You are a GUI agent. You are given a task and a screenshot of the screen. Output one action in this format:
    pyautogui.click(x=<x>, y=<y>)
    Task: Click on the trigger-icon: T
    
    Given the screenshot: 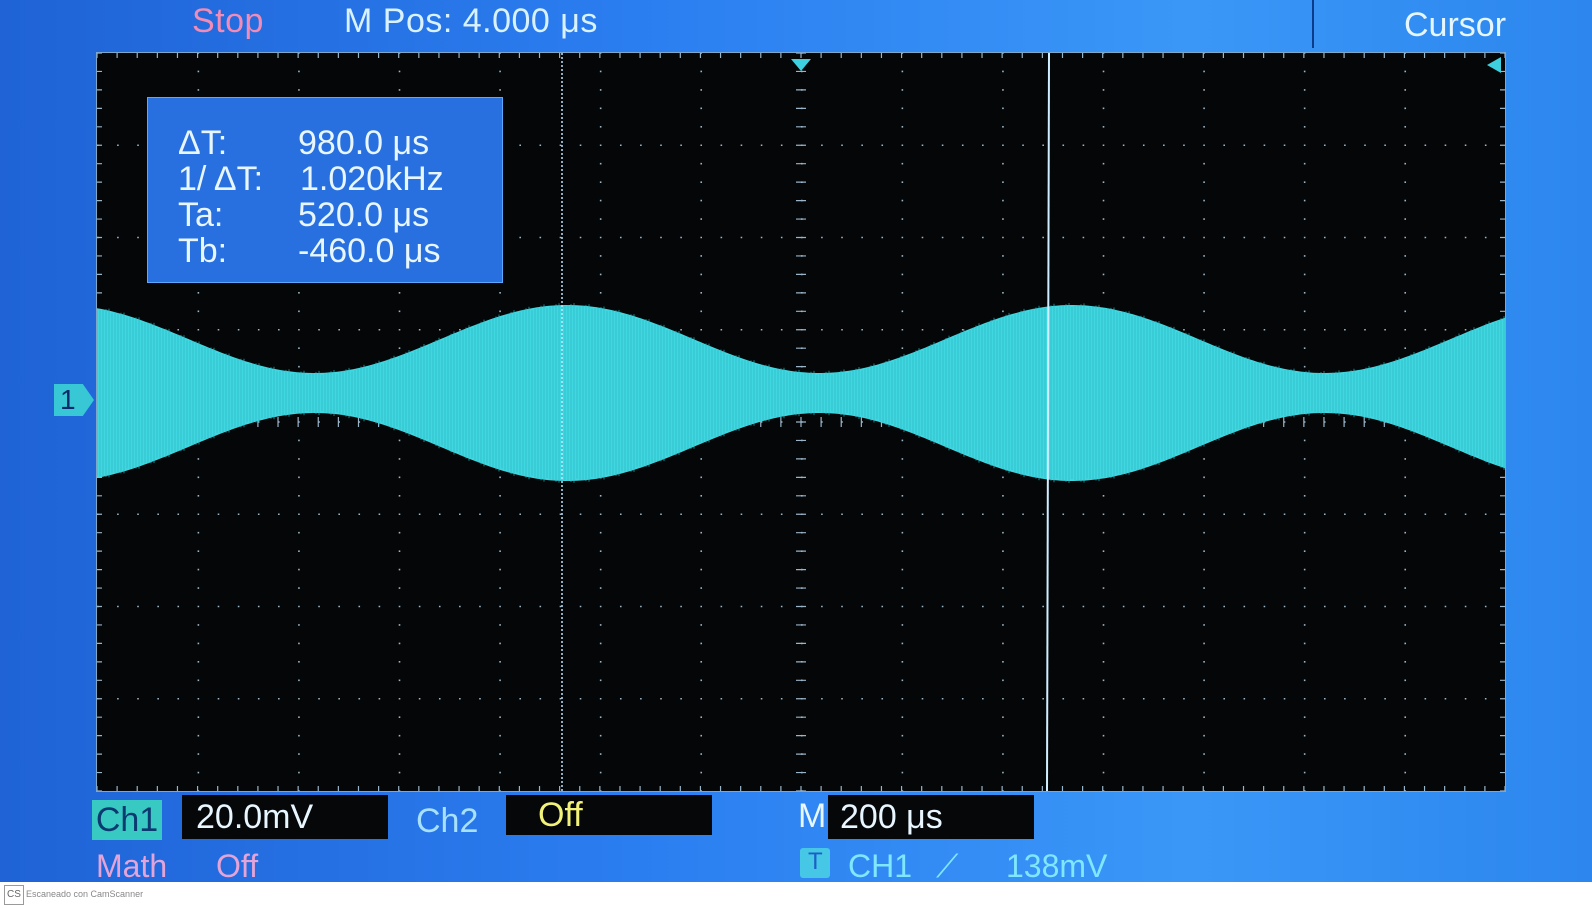 What is the action you would take?
    pyautogui.click(x=815, y=863)
    